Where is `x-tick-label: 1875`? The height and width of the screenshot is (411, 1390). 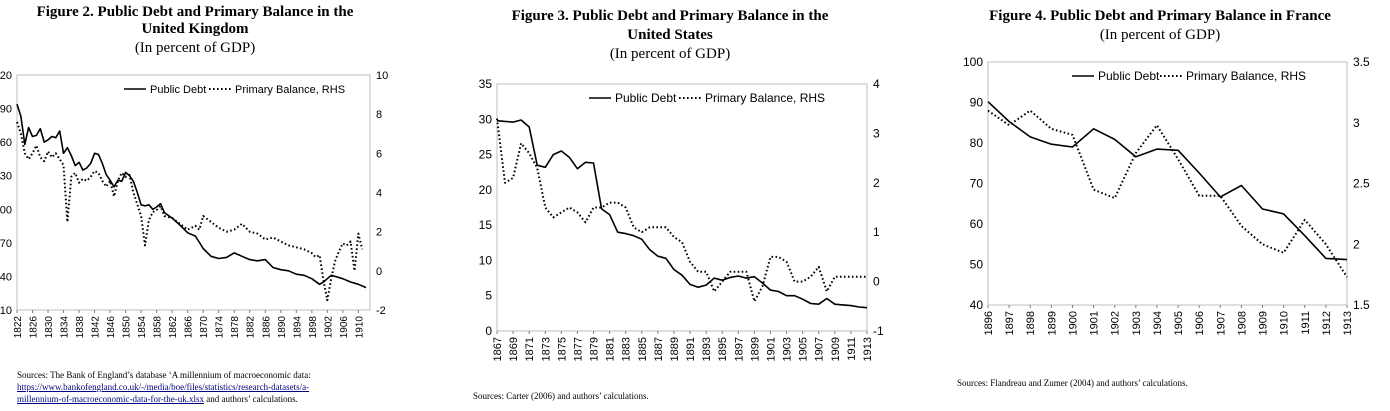 x-tick-label: 1875 is located at coordinates (562, 349).